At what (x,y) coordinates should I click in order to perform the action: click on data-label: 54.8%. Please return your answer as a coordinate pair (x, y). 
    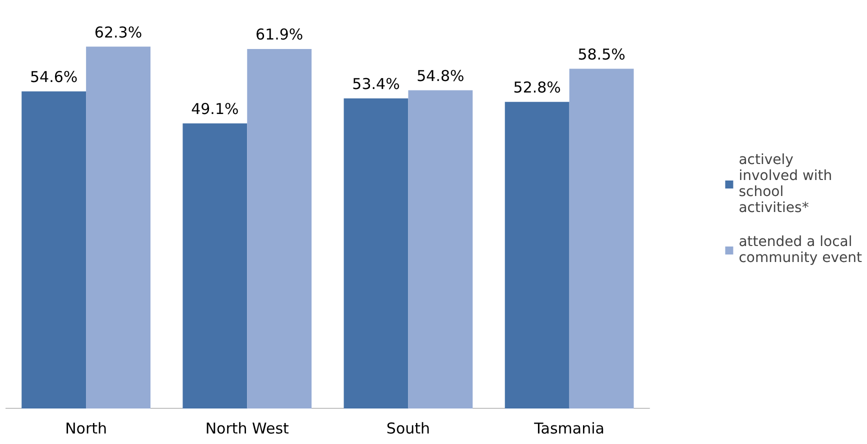
    Looking at the image, I should click on (440, 75).